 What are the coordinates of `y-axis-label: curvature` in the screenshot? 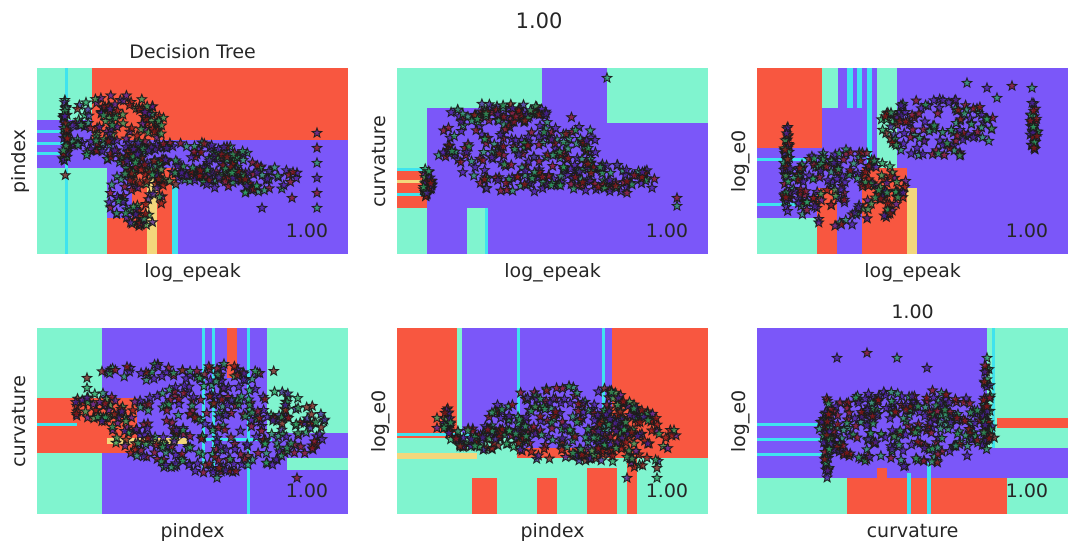 It's located at (379, 161).